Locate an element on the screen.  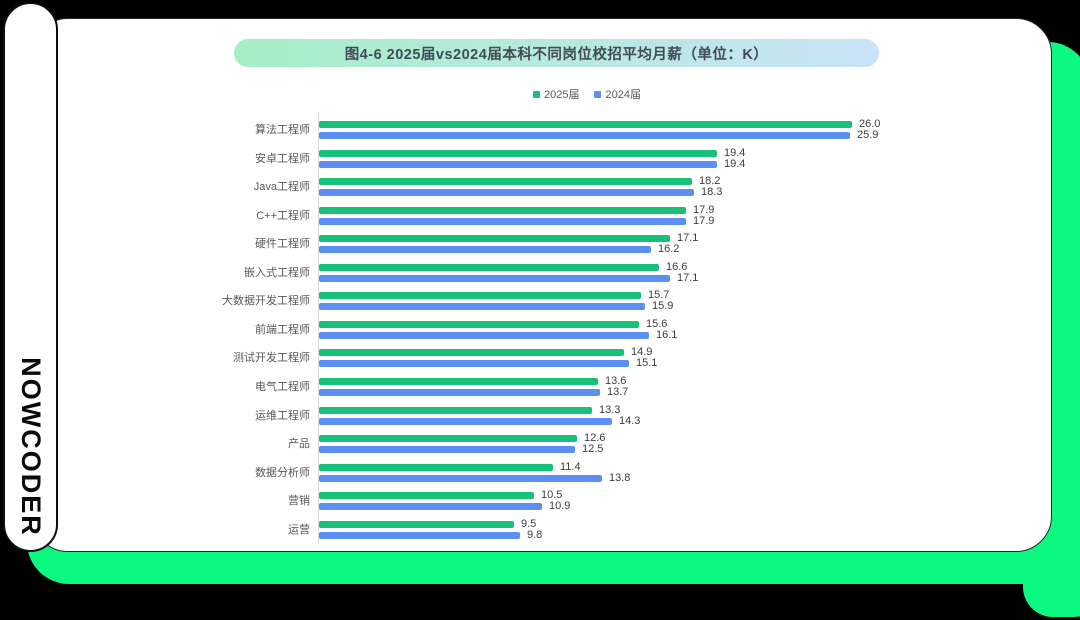
category-label: 大数据开发工程师 is located at coordinates (266, 301).